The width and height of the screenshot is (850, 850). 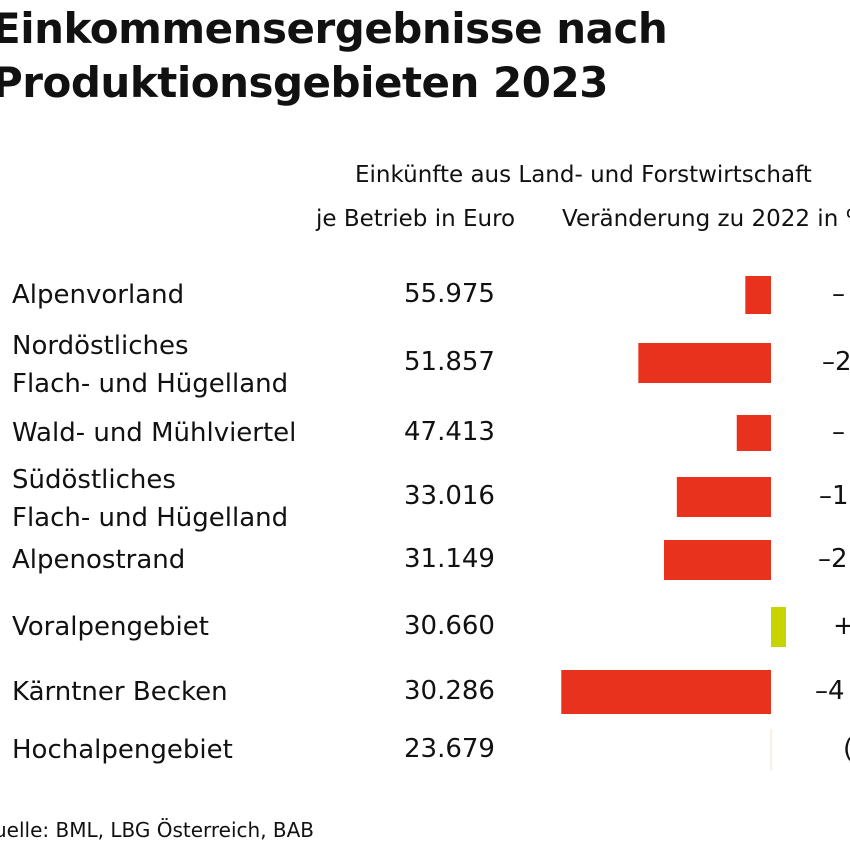 I want to click on row-label: Voralpengebiet, so click(x=110, y=627).